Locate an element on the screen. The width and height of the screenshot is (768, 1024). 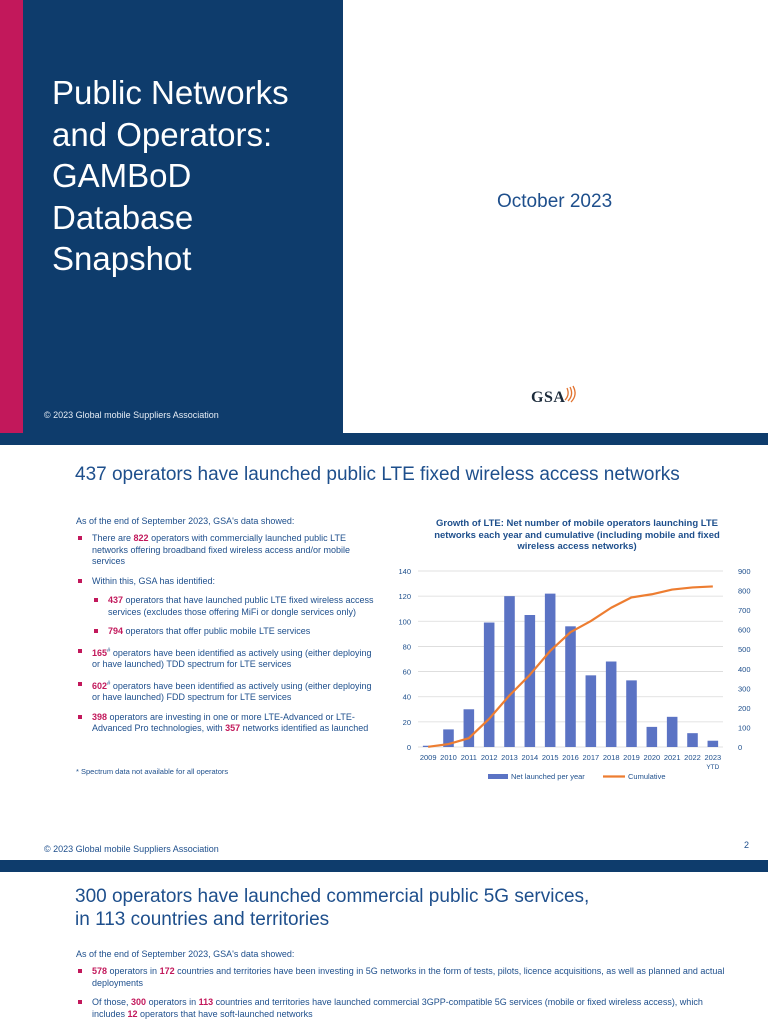
chart-legend: Net launched per year Cumulative is located at coordinates (577, 776).